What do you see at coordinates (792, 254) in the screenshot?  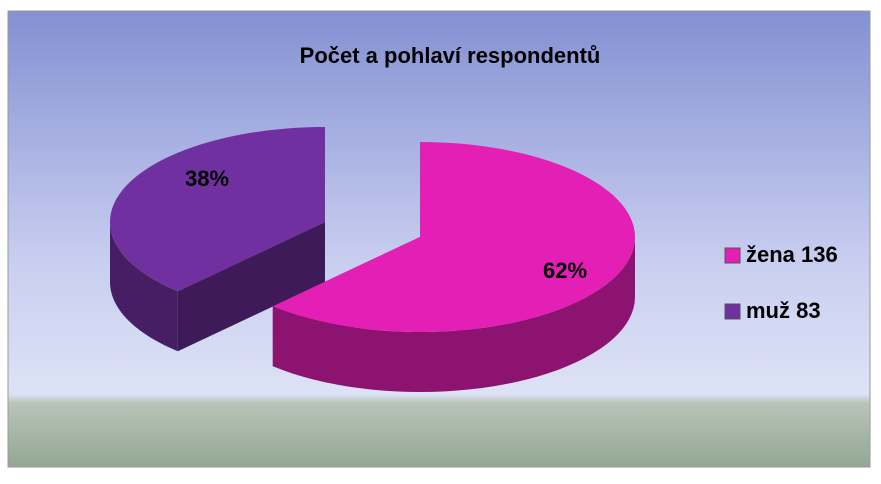 I see `legend-label: žena 136` at bounding box center [792, 254].